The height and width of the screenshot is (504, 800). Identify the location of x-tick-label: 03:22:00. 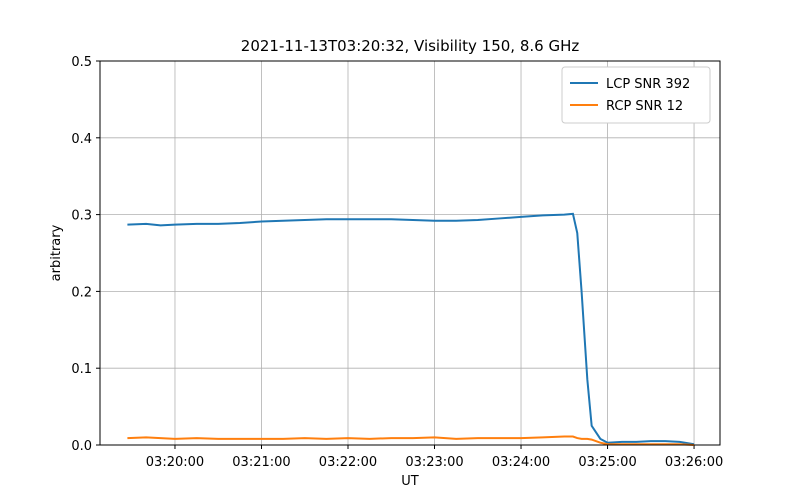
(348, 462).